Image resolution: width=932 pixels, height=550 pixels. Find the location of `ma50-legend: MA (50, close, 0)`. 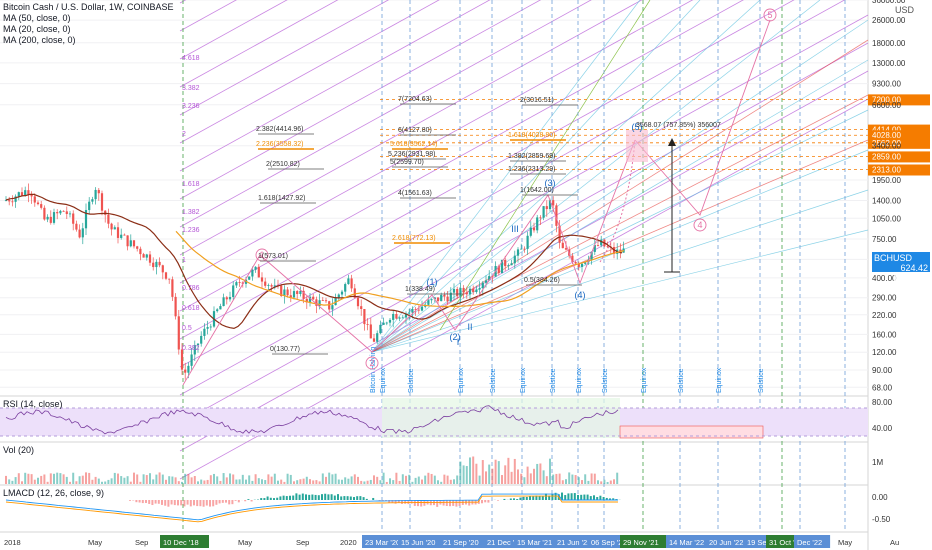

ma50-legend: MA (50, close, 0) is located at coordinates (37, 18).